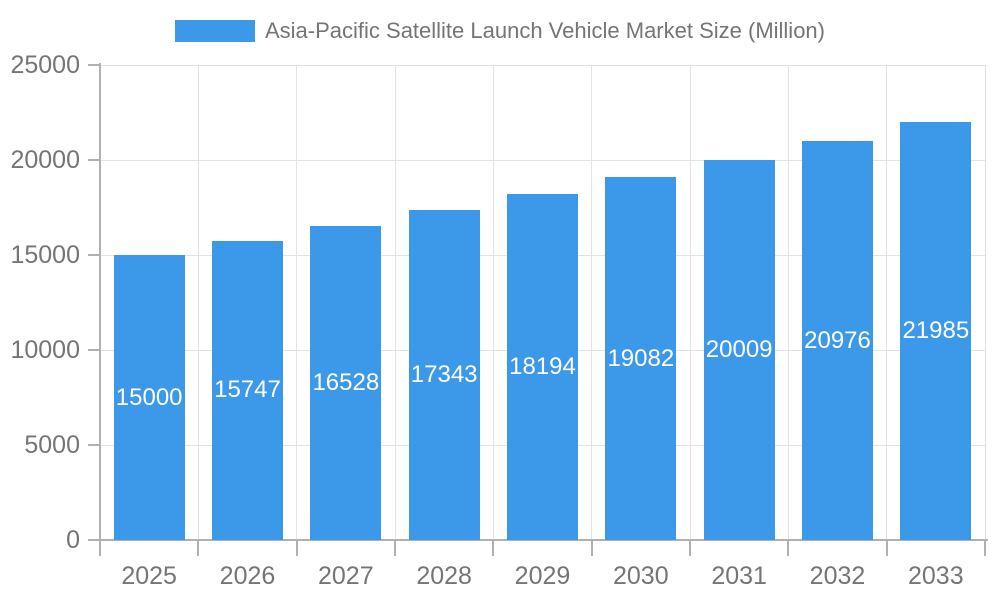 This screenshot has height=600, width=1000. Describe the element at coordinates (936, 576) in the screenshot. I see `x-tick-label: 2033` at that location.